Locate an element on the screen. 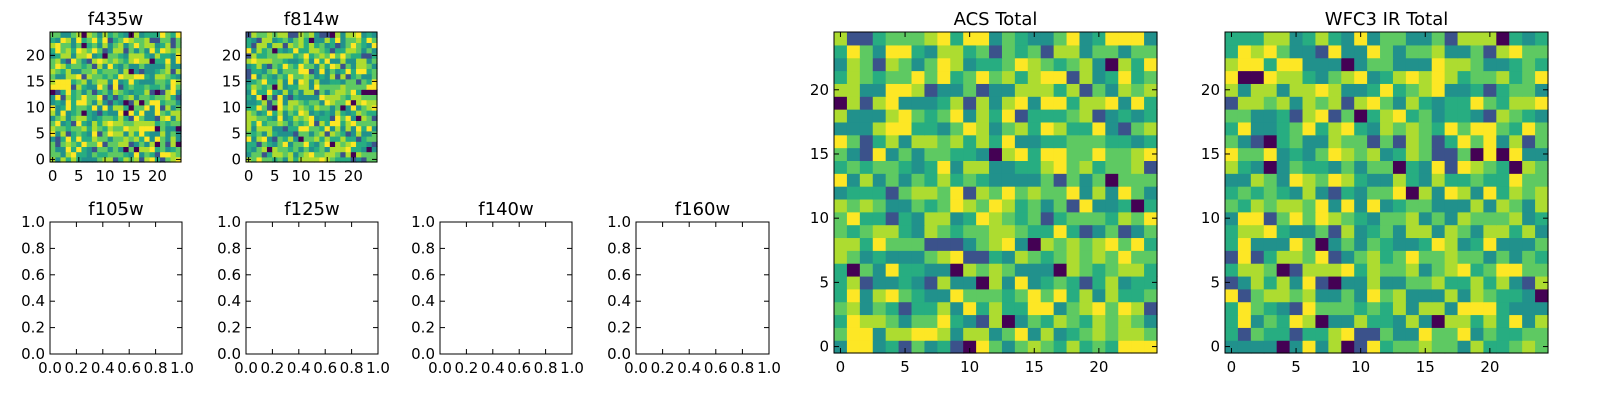  f105w-ytick-label: 0.2 is located at coordinates (33, 328).